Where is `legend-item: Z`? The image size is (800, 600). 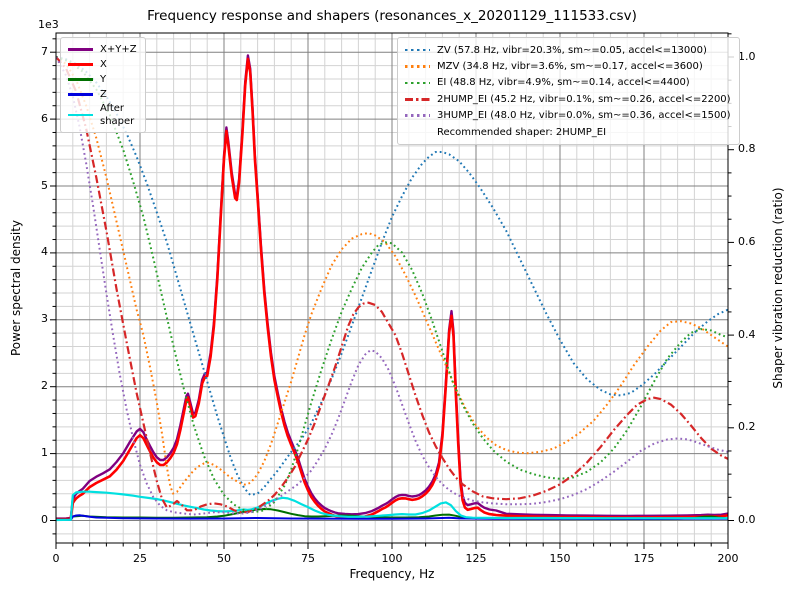
legend-item: Z is located at coordinates (102, 94).